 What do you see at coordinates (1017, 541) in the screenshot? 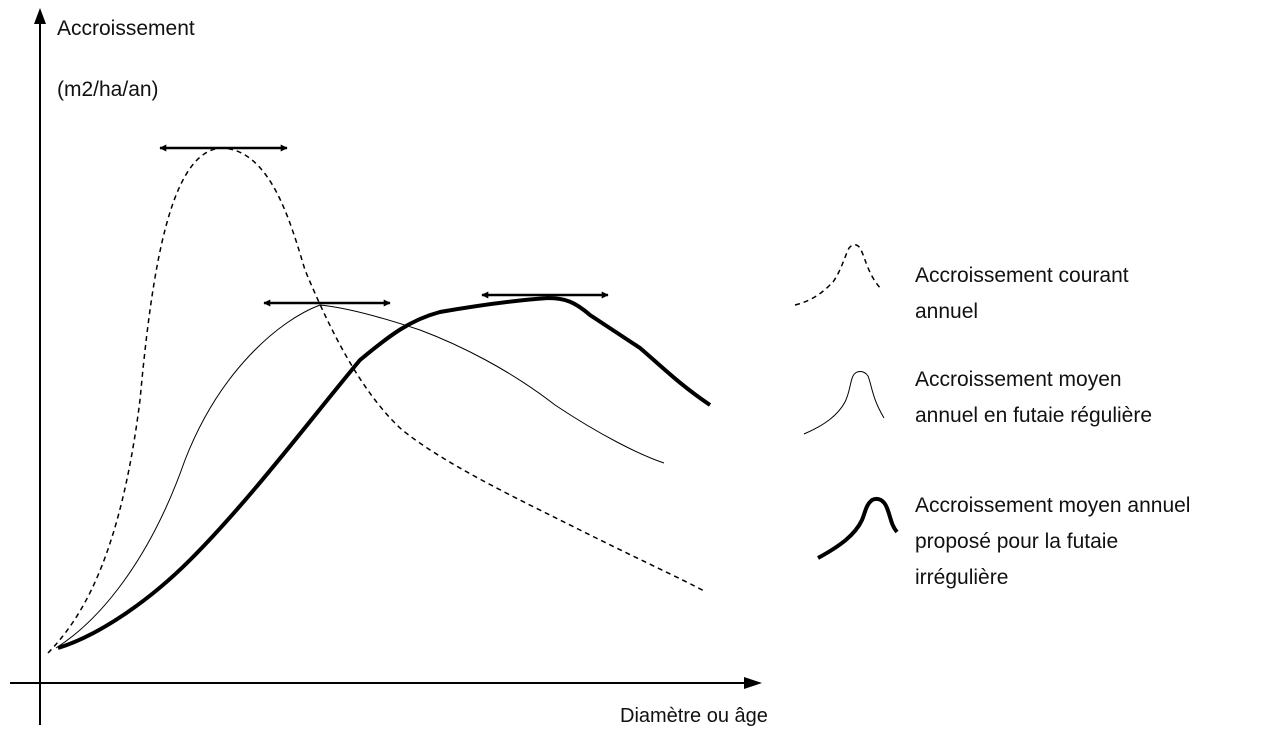
I see `legend-item-label: proposé pour la futaie` at bounding box center [1017, 541].